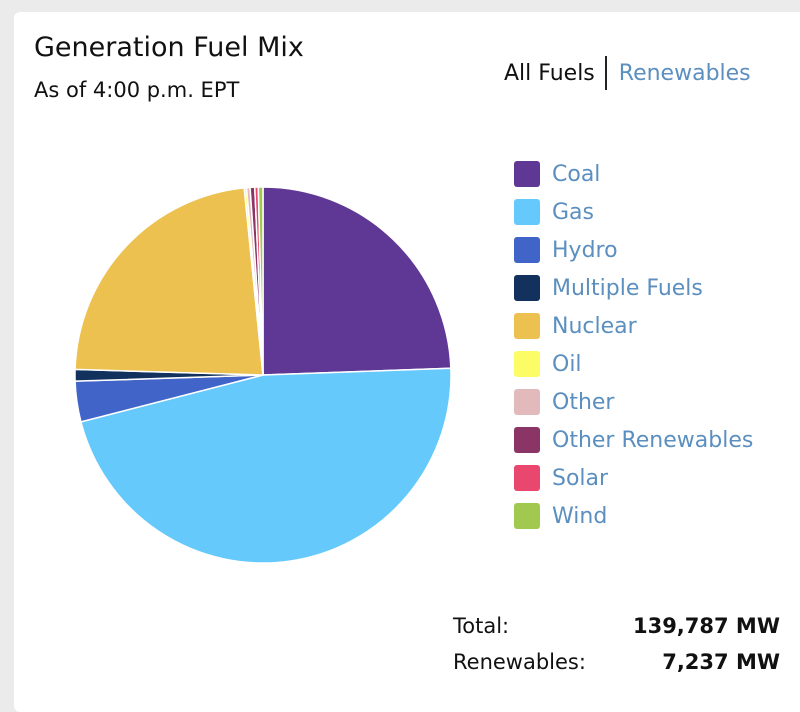 Image resolution: width=800 pixels, height=712 pixels. I want to click on legend-item-oil: Oil, so click(633, 364).